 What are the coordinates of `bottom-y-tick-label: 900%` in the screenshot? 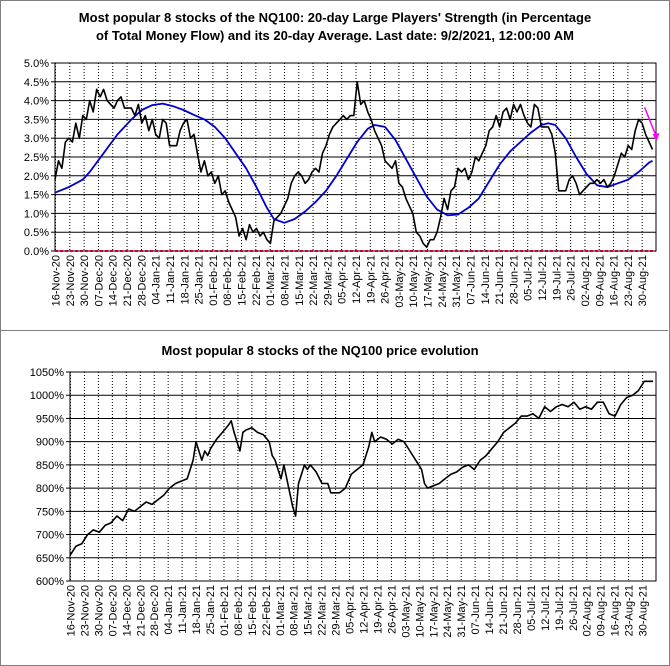 It's located at (50, 443).